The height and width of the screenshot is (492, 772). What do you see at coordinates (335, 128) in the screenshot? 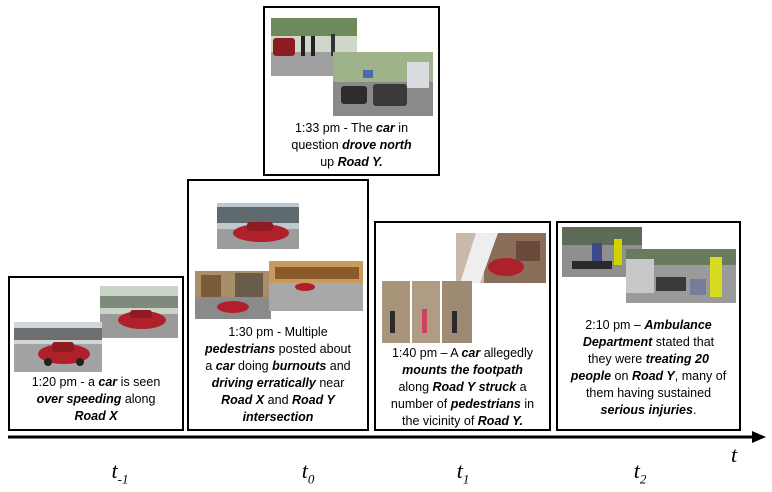
I see `caption-text: 1:33 pm - The` at bounding box center [335, 128].